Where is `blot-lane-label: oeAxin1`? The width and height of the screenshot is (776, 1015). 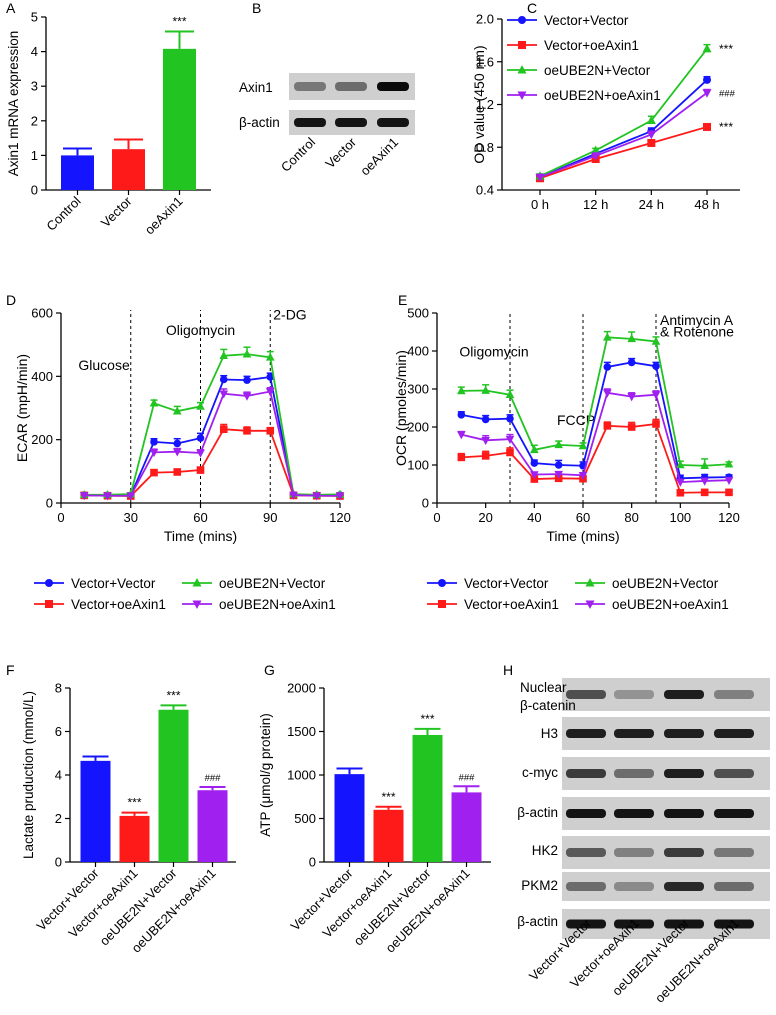
blot-lane-label: oeAxin1 is located at coordinates (379, 157).